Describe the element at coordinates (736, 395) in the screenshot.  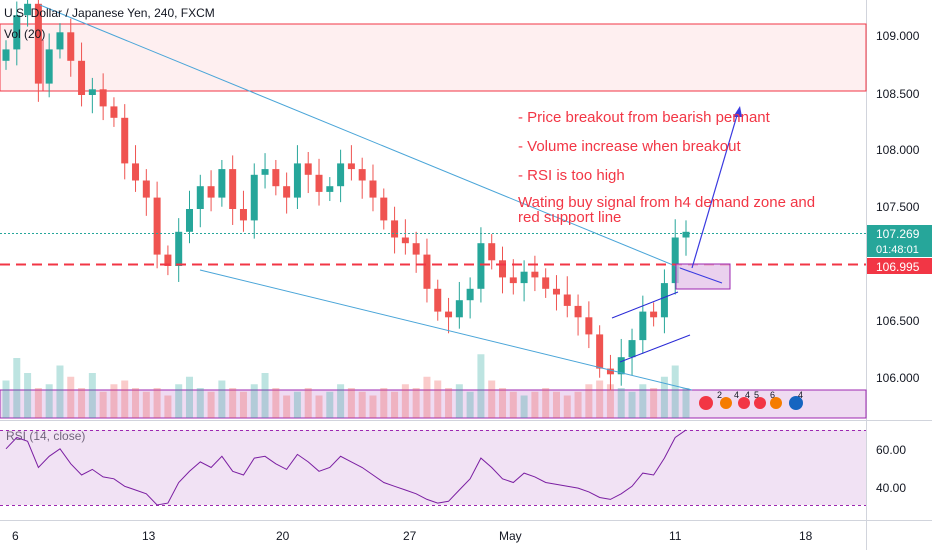
I see `event-count: 4` at that location.